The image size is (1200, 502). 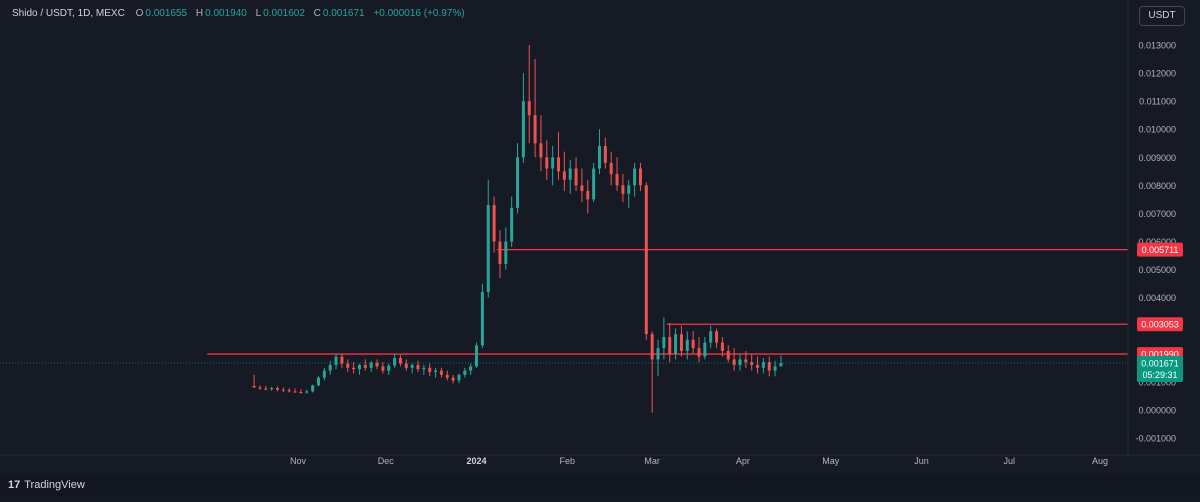 I want to click on close-label: C, so click(x=317, y=13).